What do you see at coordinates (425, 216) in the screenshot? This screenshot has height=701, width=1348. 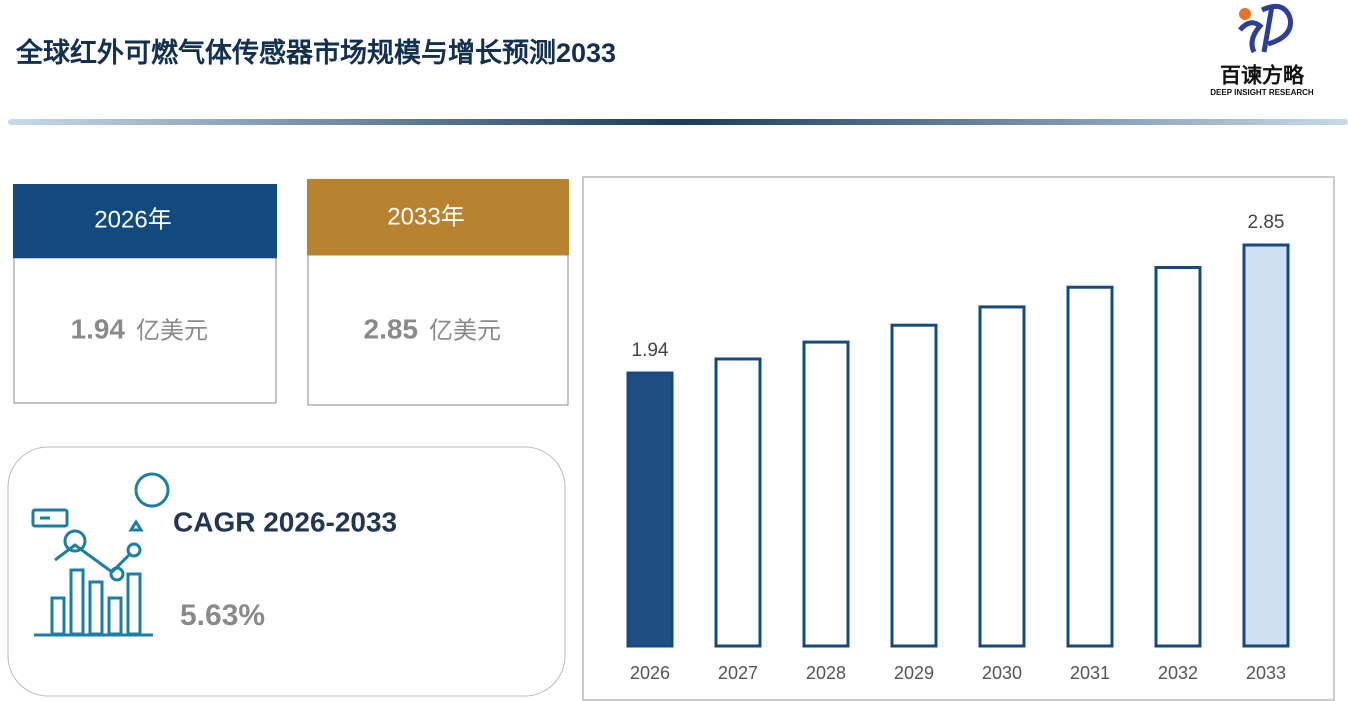 I see `card-label: 2033年` at bounding box center [425, 216].